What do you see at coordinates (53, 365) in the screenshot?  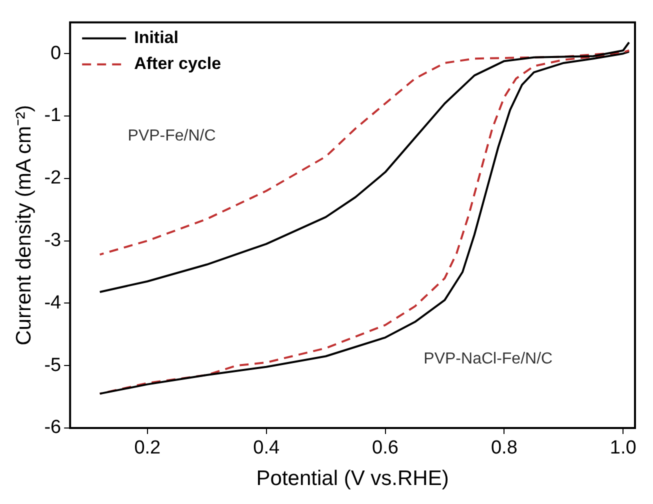 I see `y-tick-label: -5` at bounding box center [53, 365].